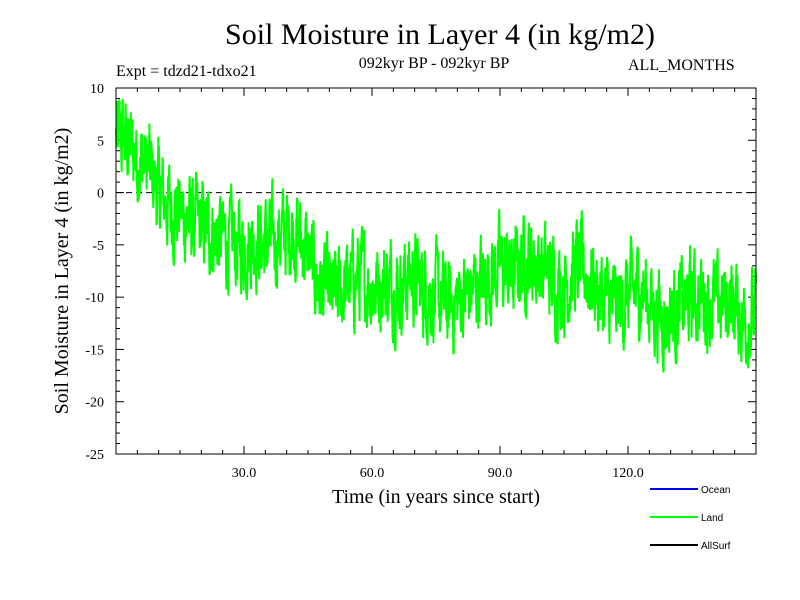  I want to click on y-tick-label: 5, so click(100, 141).